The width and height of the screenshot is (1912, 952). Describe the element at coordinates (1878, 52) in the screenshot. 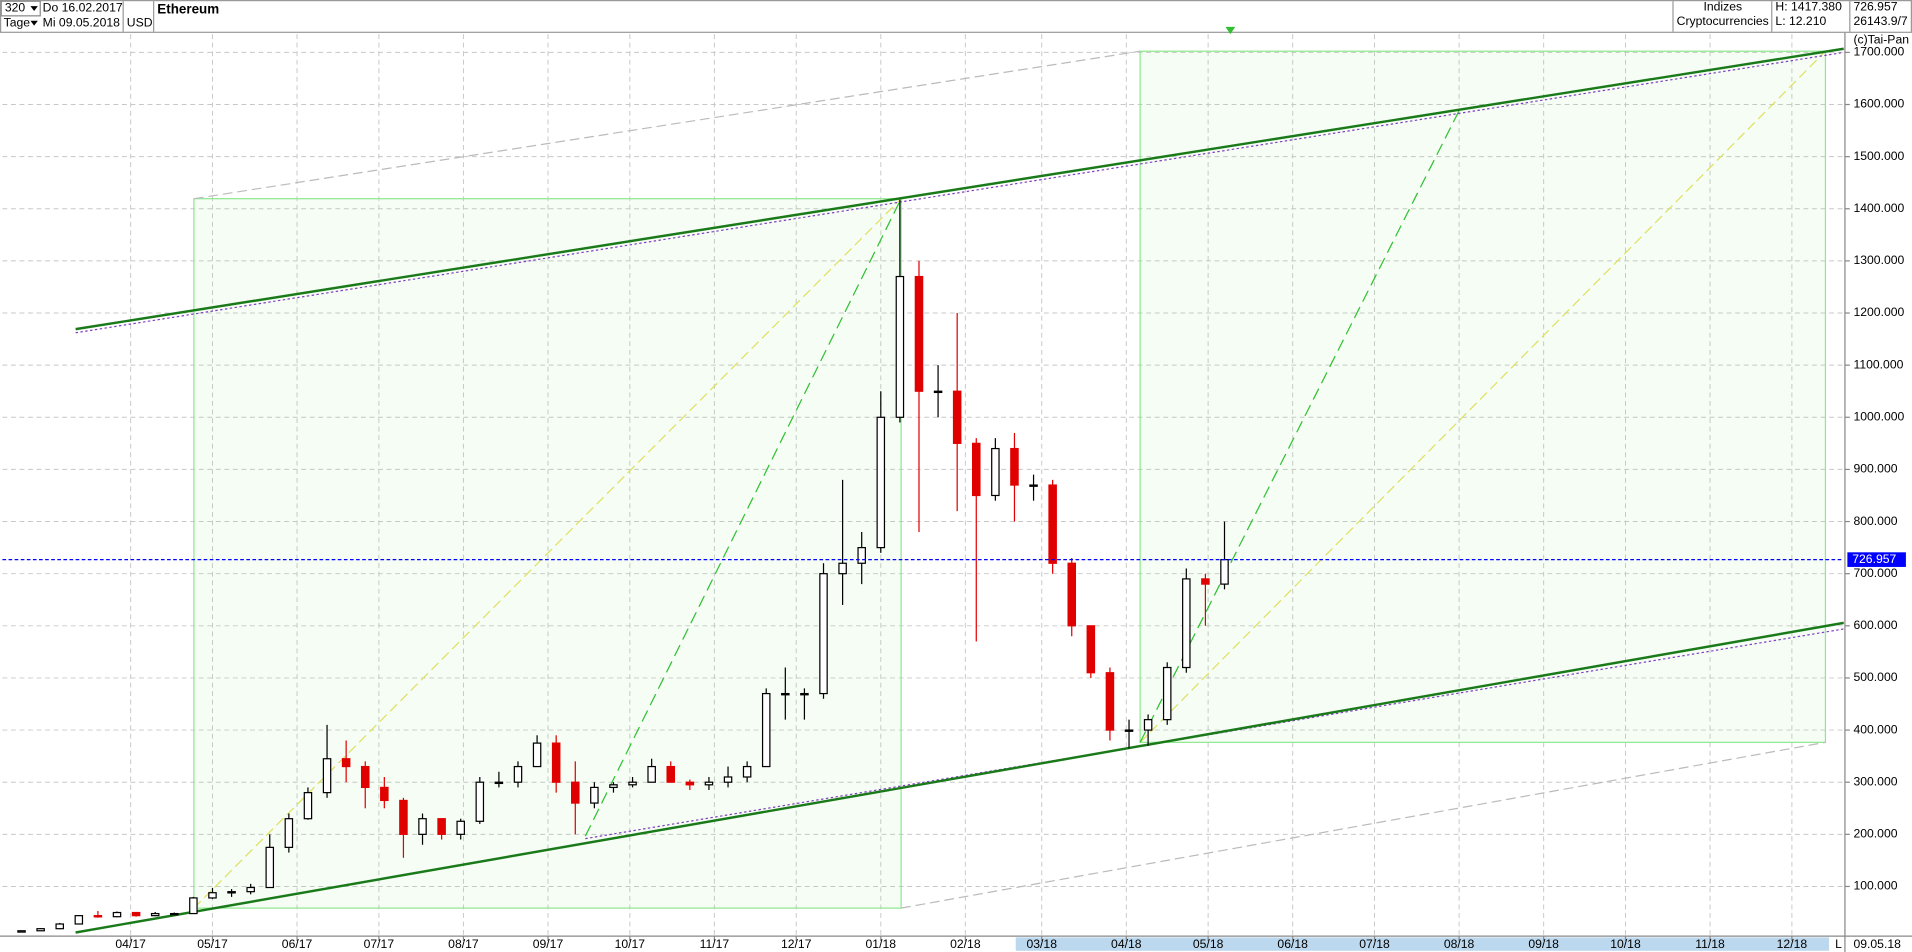

I see `y-tick-label: 1700.000` at that location.